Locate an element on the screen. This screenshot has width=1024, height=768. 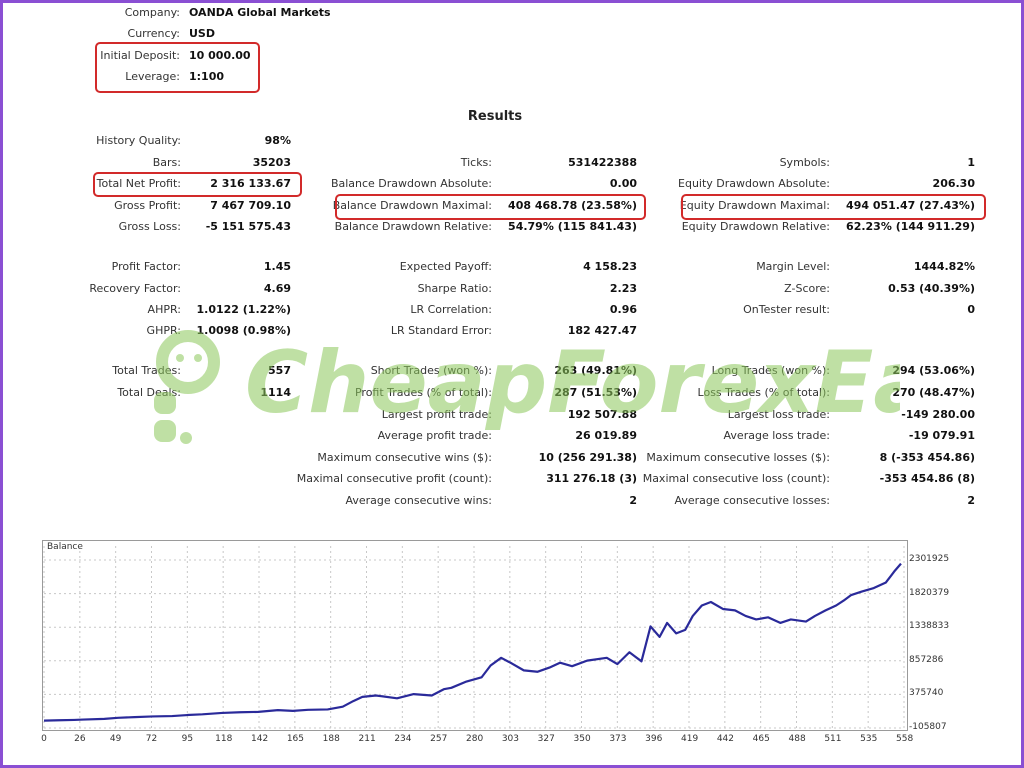
col3-value-11: 8 (-353 454.86) is located at coordinates (927, 457).